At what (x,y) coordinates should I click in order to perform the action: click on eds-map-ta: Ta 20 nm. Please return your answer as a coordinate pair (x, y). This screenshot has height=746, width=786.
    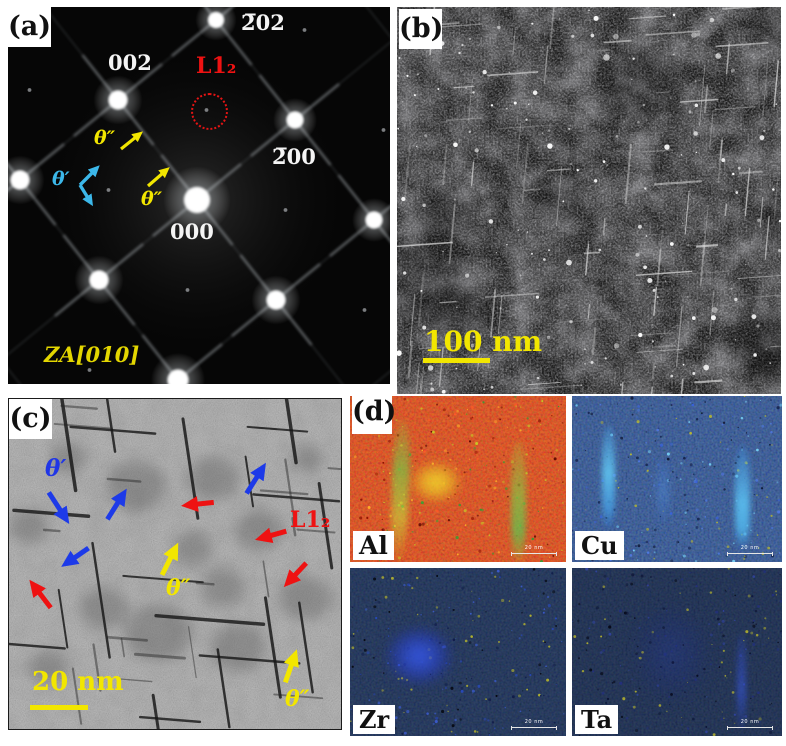
    Looking at the image, I should click on (677, 652).